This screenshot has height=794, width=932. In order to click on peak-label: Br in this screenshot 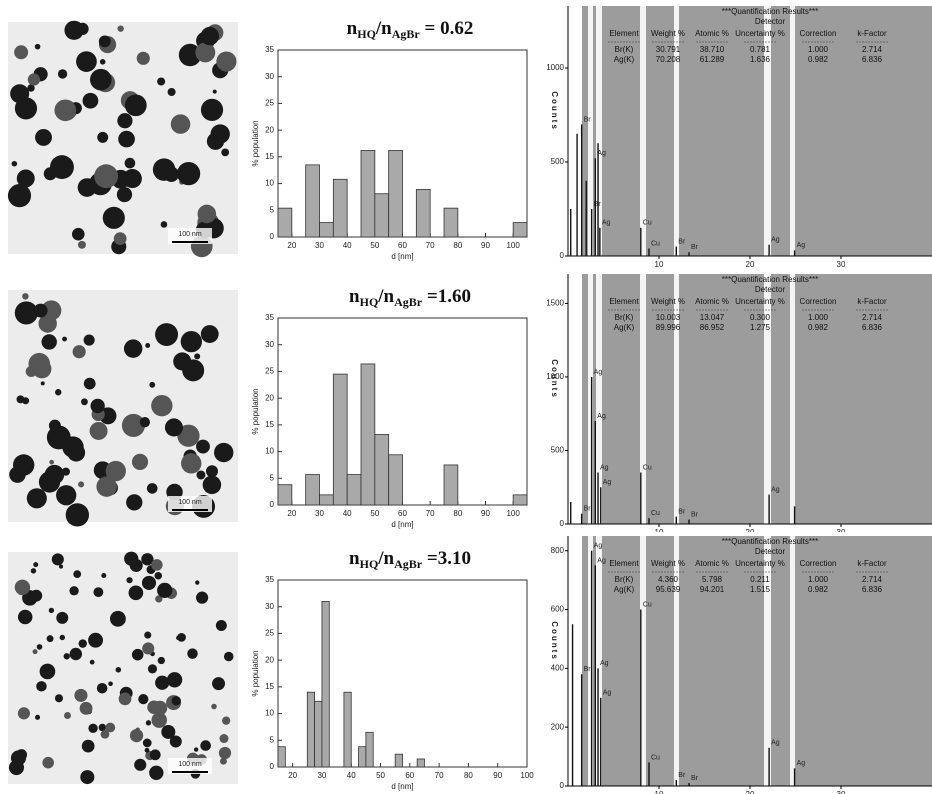, I will do `click(695, 778)`.